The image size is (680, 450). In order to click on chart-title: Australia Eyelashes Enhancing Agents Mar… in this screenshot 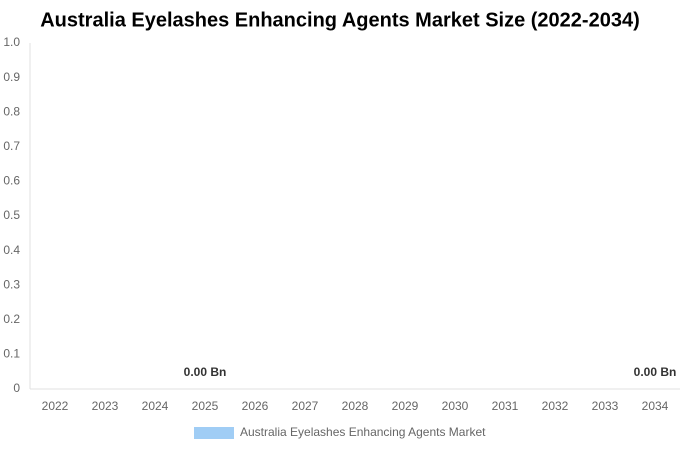, I will do `click(340, 20)`.